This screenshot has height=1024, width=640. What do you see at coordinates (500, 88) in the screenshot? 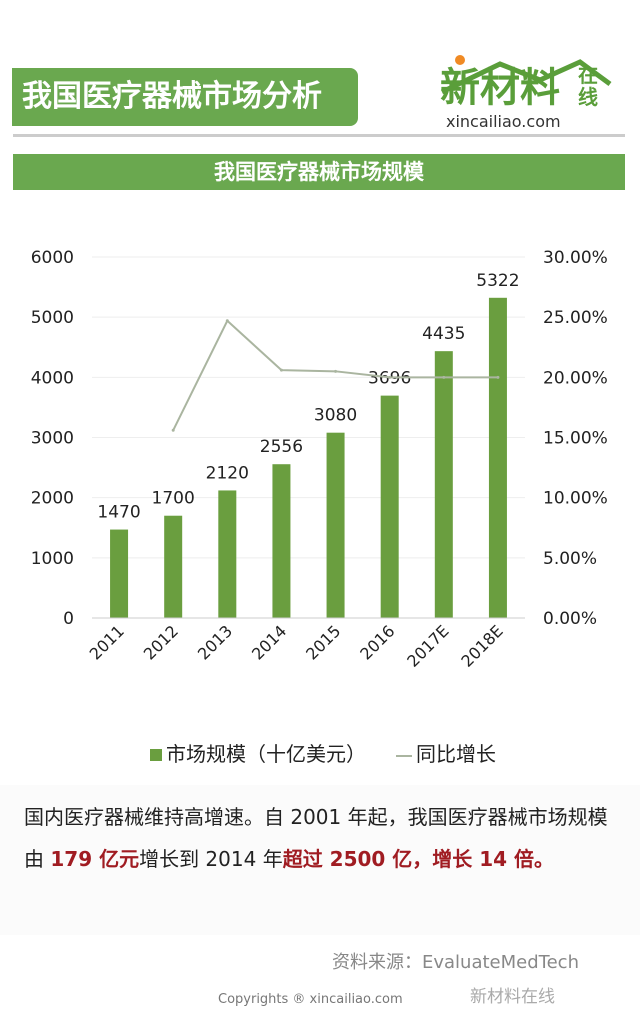
I see `logo-text: 新材料` at bounding box center [500, 88].